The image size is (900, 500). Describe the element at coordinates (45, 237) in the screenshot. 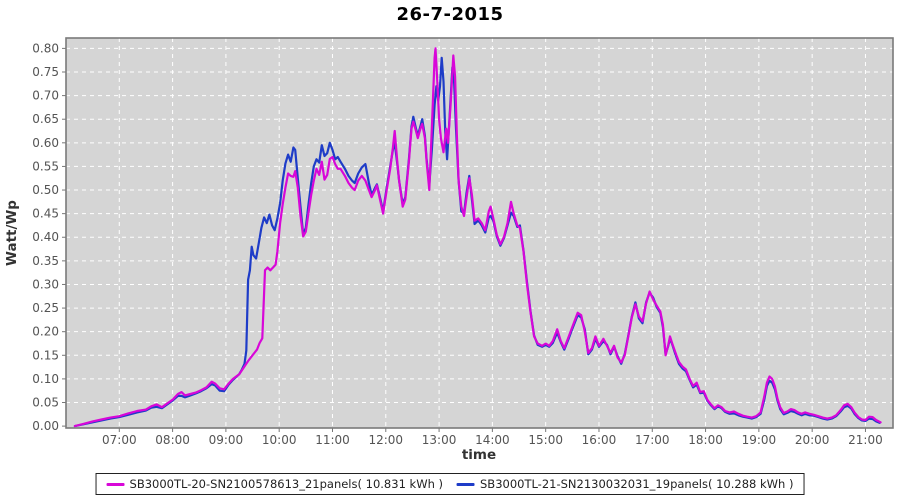

I see `y-tick-label: 0.40` at that location.